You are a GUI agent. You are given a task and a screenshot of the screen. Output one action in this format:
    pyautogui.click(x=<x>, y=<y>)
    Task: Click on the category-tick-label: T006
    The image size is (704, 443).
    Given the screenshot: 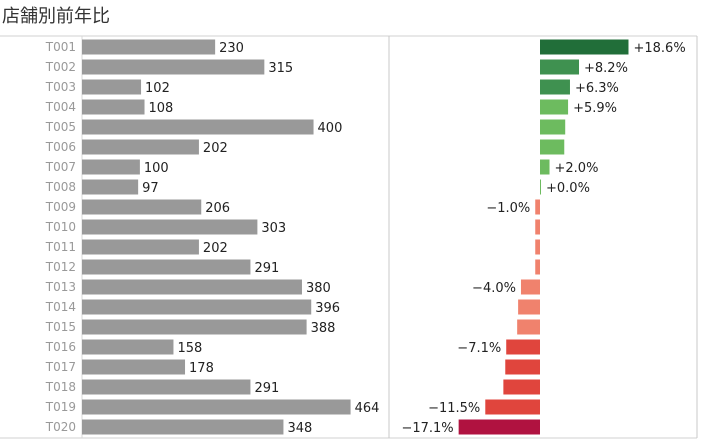 What is the action you would take?
    pyautogui.click(x=60, y=147)
    